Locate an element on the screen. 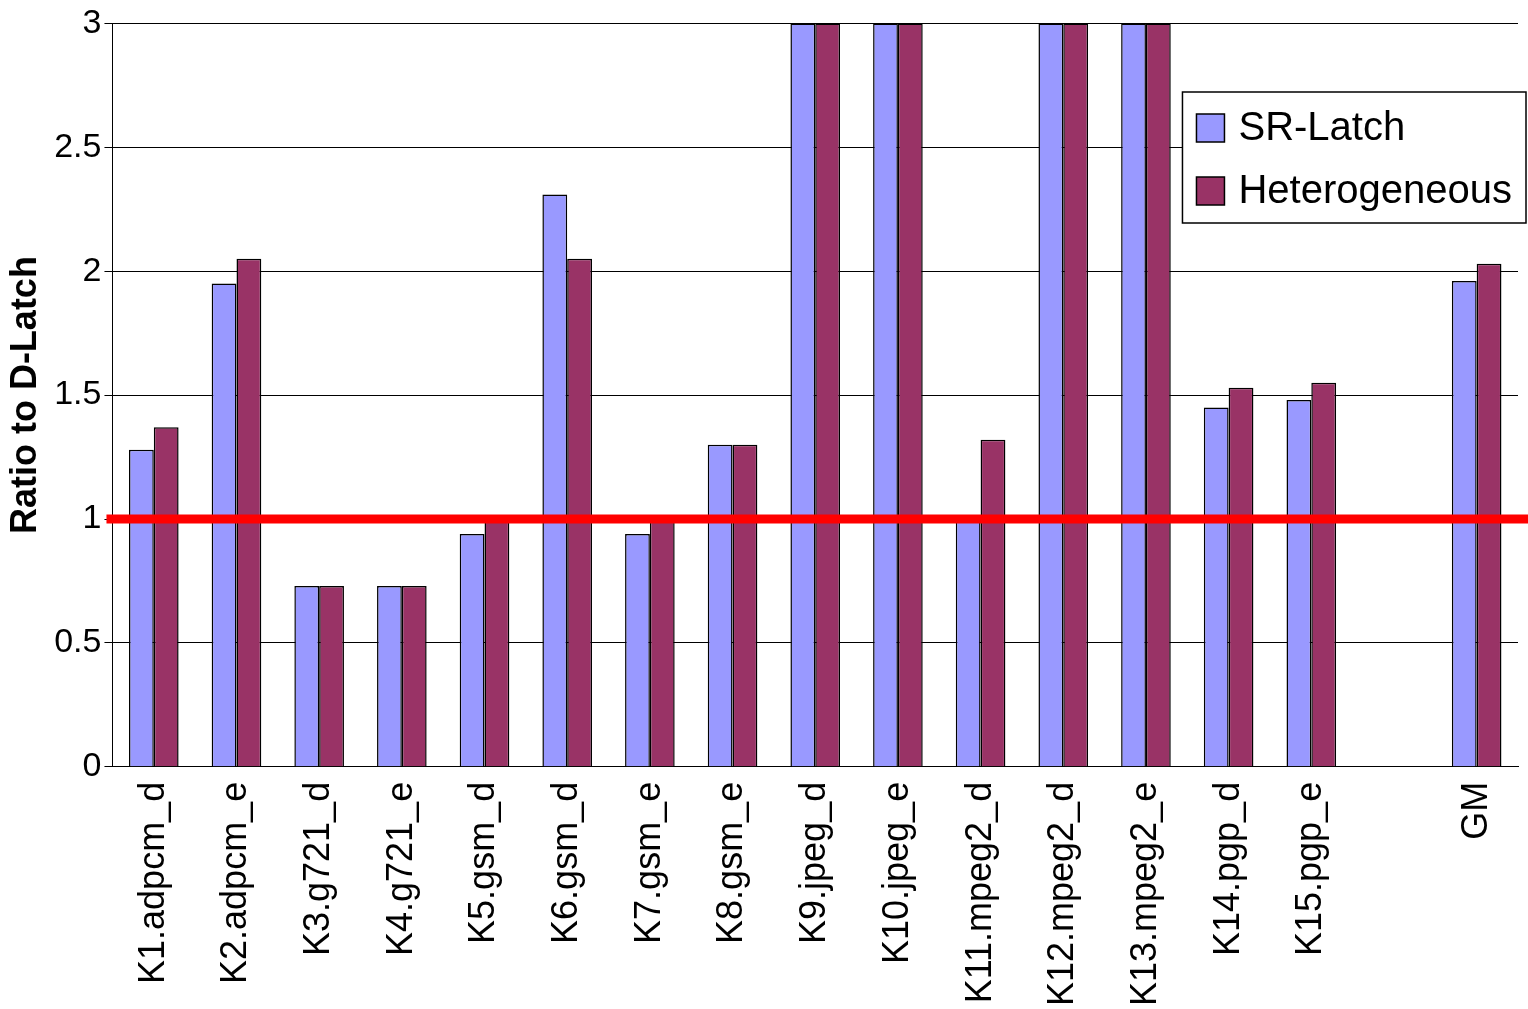 This screenshot has height=1009, width=1528. x-tick-label: K12.mpeg2_d is located at coordinates (1061, 894).